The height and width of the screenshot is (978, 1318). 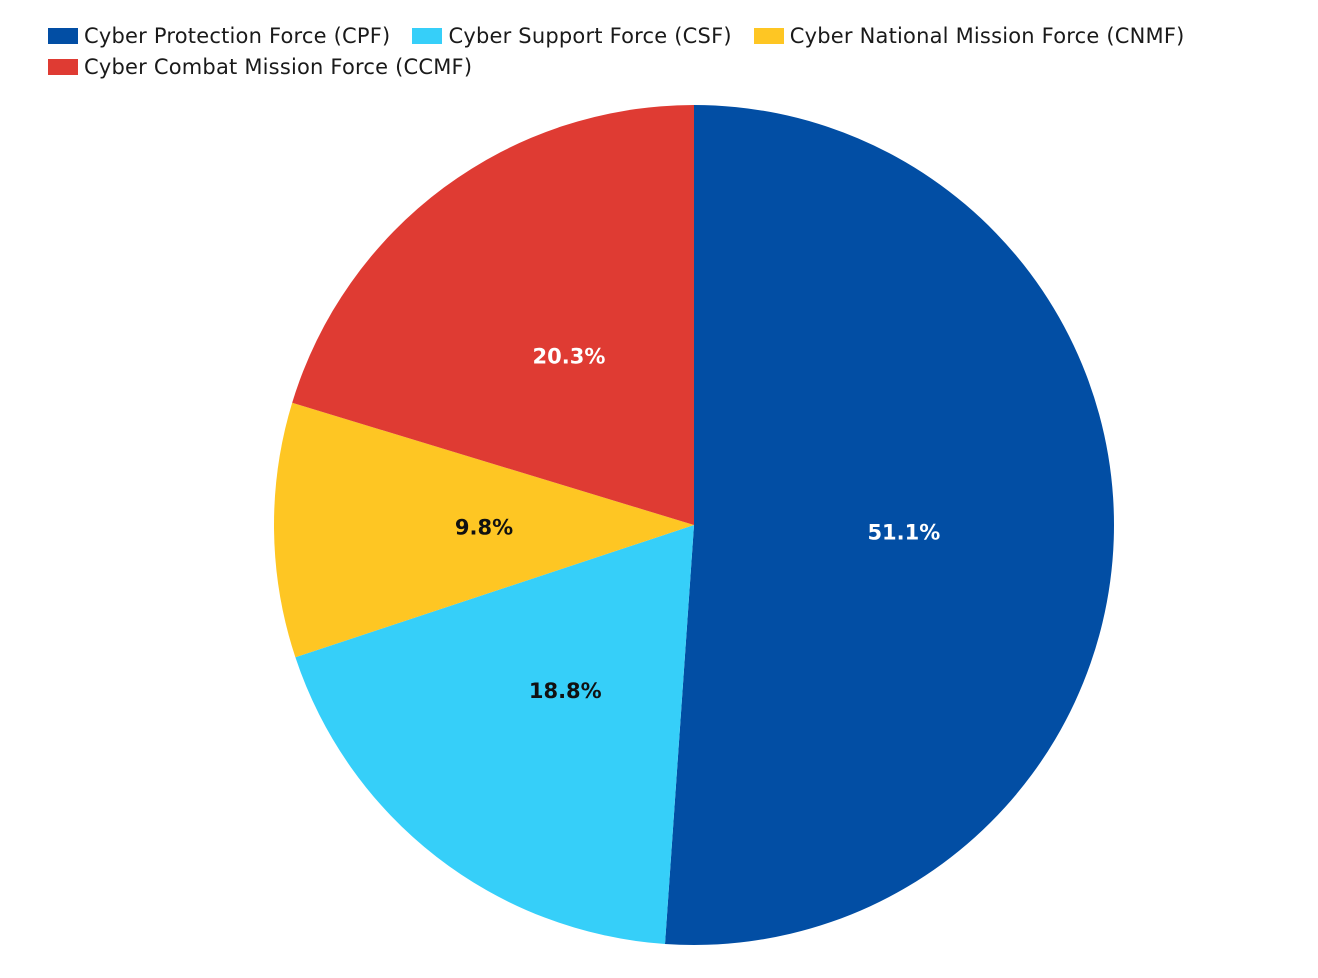 I want to click on legend-label-ccmf: Cyber Combat Mission Force (CCMF), so click(x=278, y=66).